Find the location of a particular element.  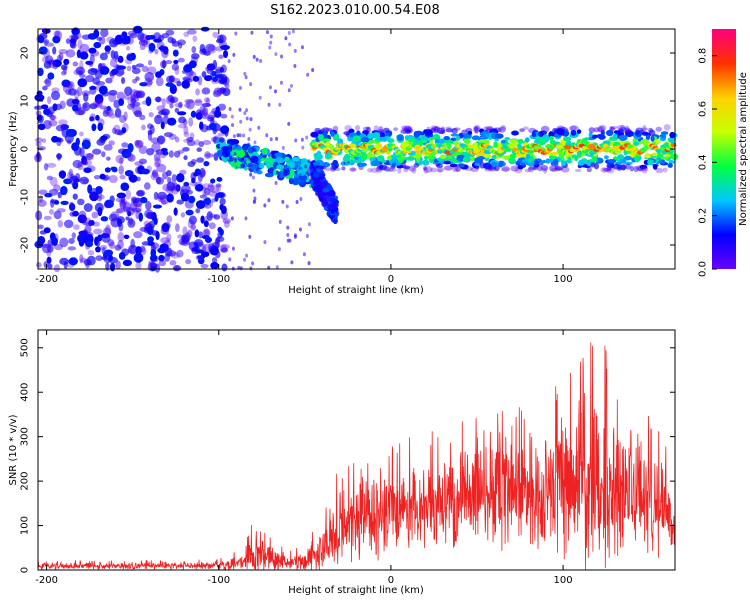

snr-x-tick-label: -200 is located at coordinates (46, 580).